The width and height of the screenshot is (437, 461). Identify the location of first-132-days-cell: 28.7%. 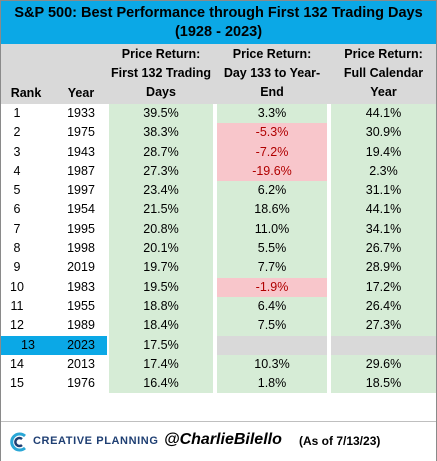
(161, 152).